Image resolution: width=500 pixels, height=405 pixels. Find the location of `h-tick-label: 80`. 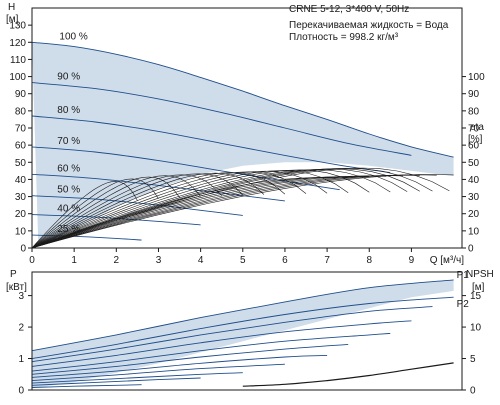

h-tick-label: 80 is located at coordinates (21, 111).